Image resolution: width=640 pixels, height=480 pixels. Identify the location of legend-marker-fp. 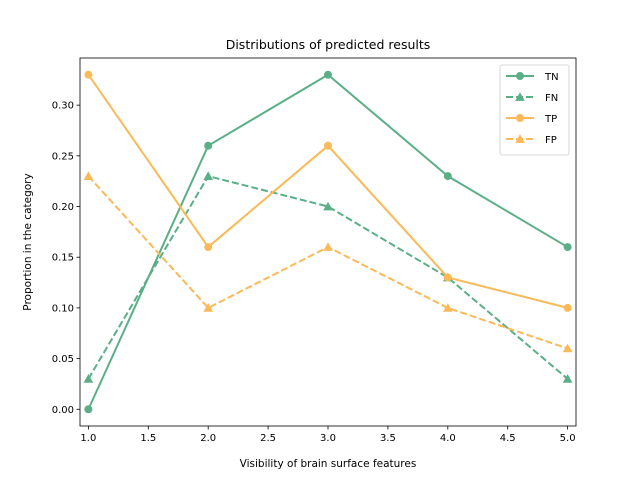
(520, 138).